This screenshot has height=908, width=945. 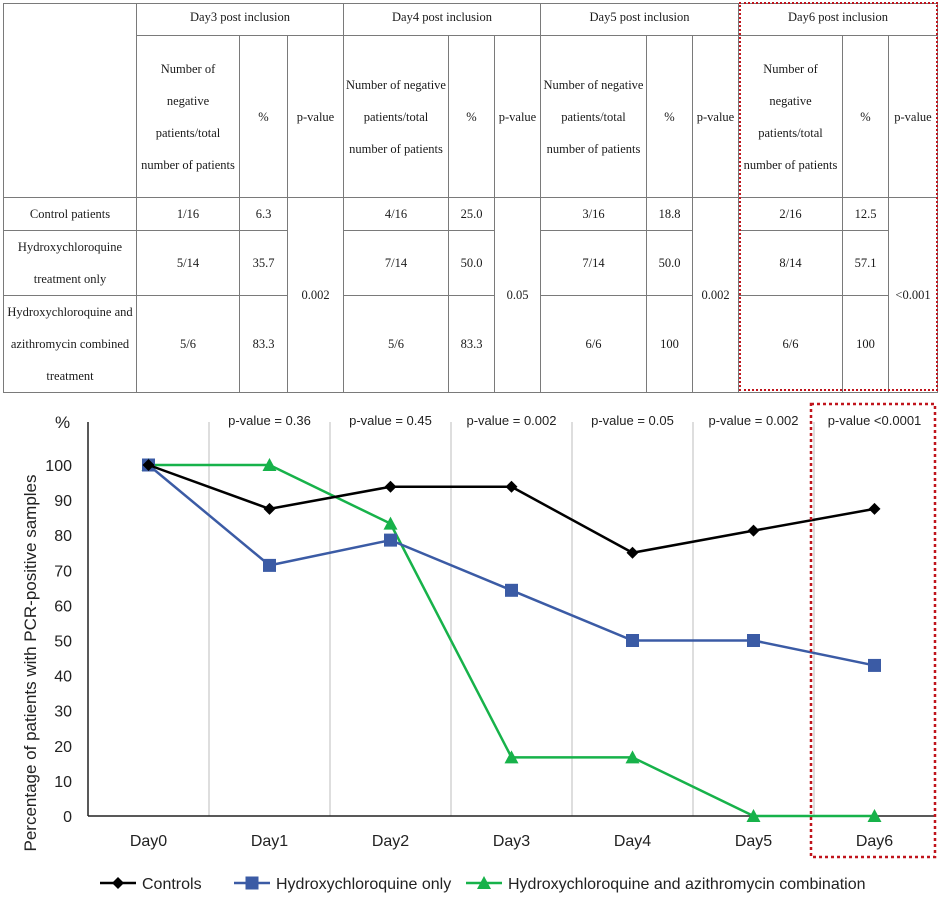 What do you see at coordinates (240, 19) in the screenshot?
I see `period-header: Day3 post inclusion` at bounding box center [240, 19].